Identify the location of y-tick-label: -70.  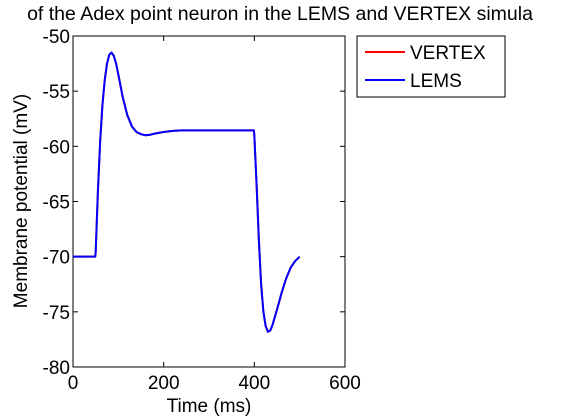
(56, 258).